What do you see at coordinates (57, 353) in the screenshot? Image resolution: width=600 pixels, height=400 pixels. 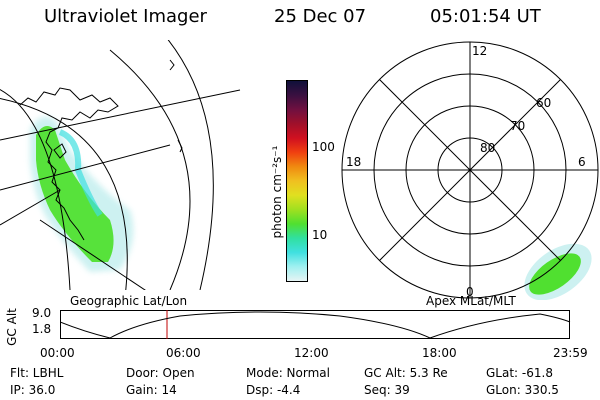 I see `alt-plot-xtick: 00:00` at bounding box center [57, 353].